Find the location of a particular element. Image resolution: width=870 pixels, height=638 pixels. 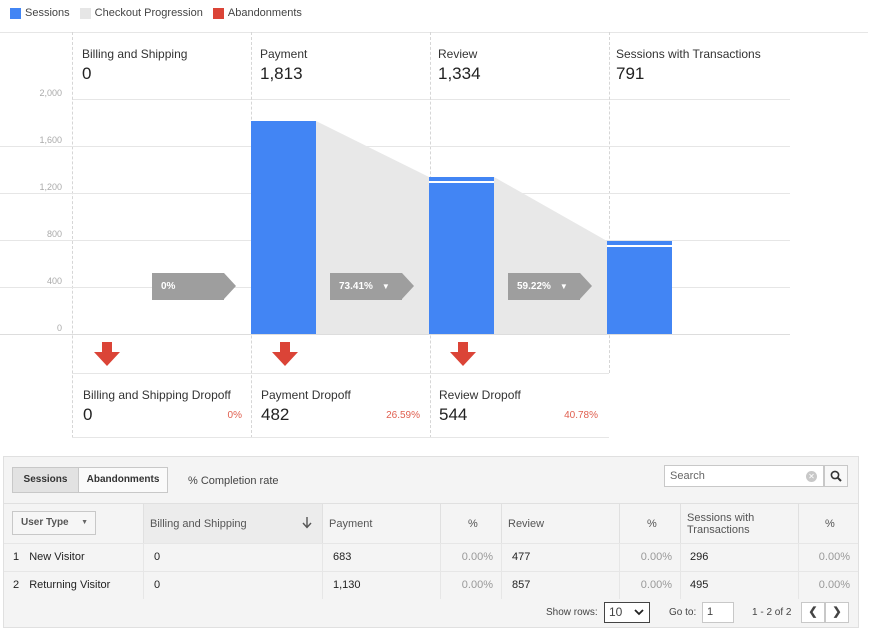

dropoff-name: Billing and Shipping Dropoff is located at coordinates (157, 395).